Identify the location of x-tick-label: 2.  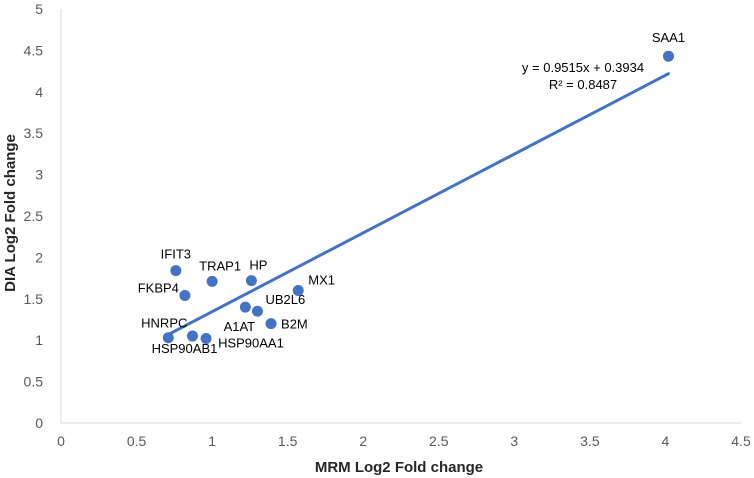
(363, 441).